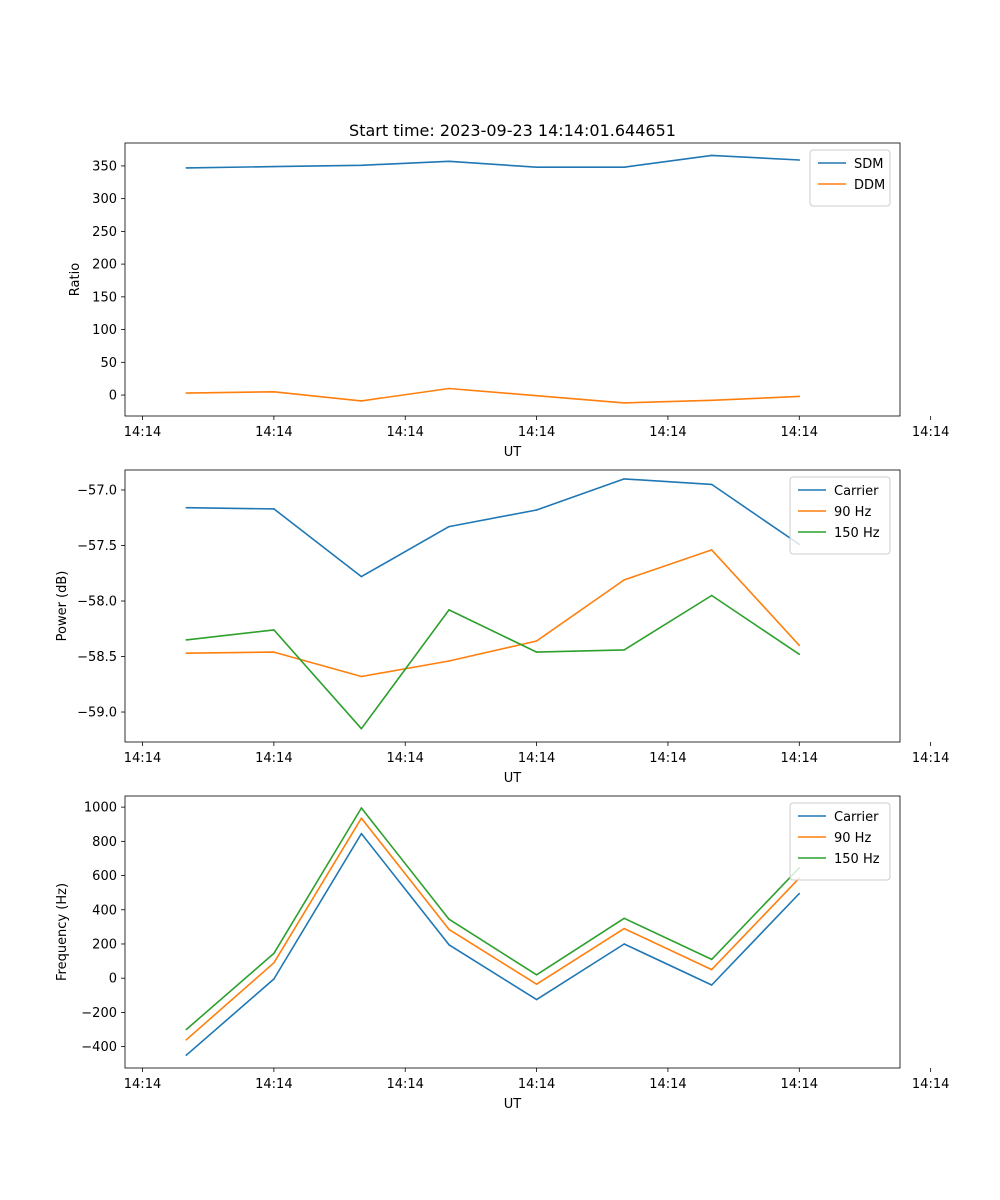 This screenshot has height=1200, width=1000. Describe the element at coordinates (100, 808) in the screenshot. I see `y-tick-label: 1000` at that location.